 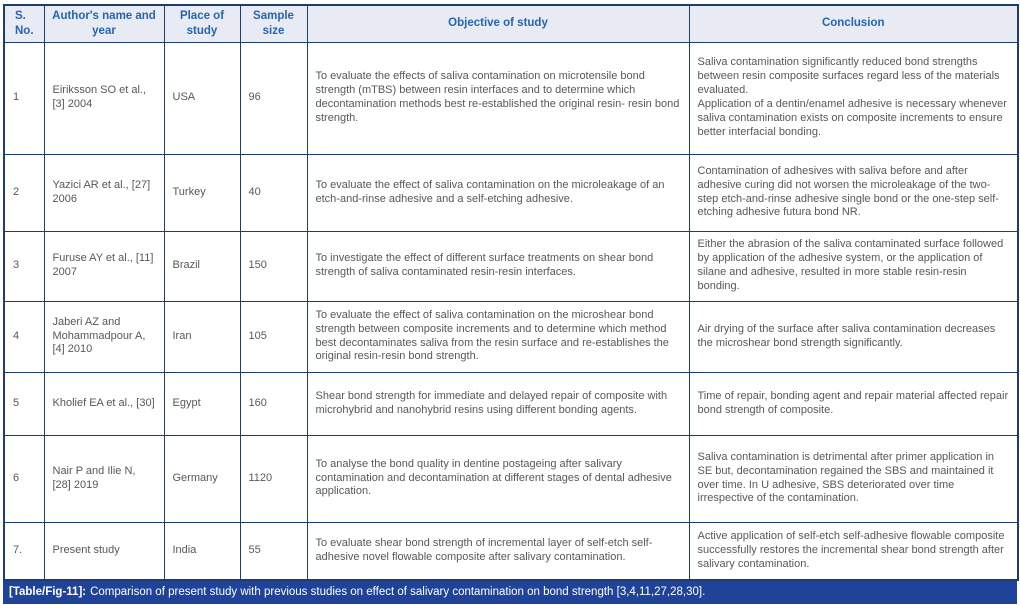 What do you see at coordinates (104, 192) in the screenshot?
I see `cell-author: Yazici AR et al., [27] 2006` at bounding box center [104, 192].